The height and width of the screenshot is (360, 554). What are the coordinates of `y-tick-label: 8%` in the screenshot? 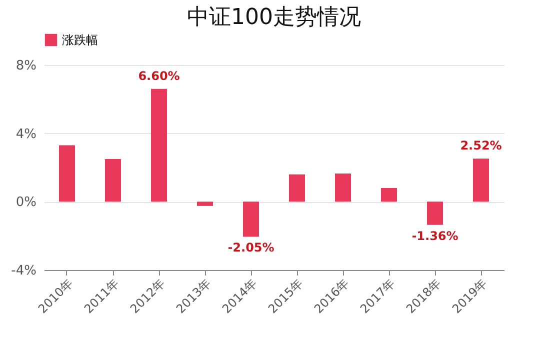 It's located at (26, 66).